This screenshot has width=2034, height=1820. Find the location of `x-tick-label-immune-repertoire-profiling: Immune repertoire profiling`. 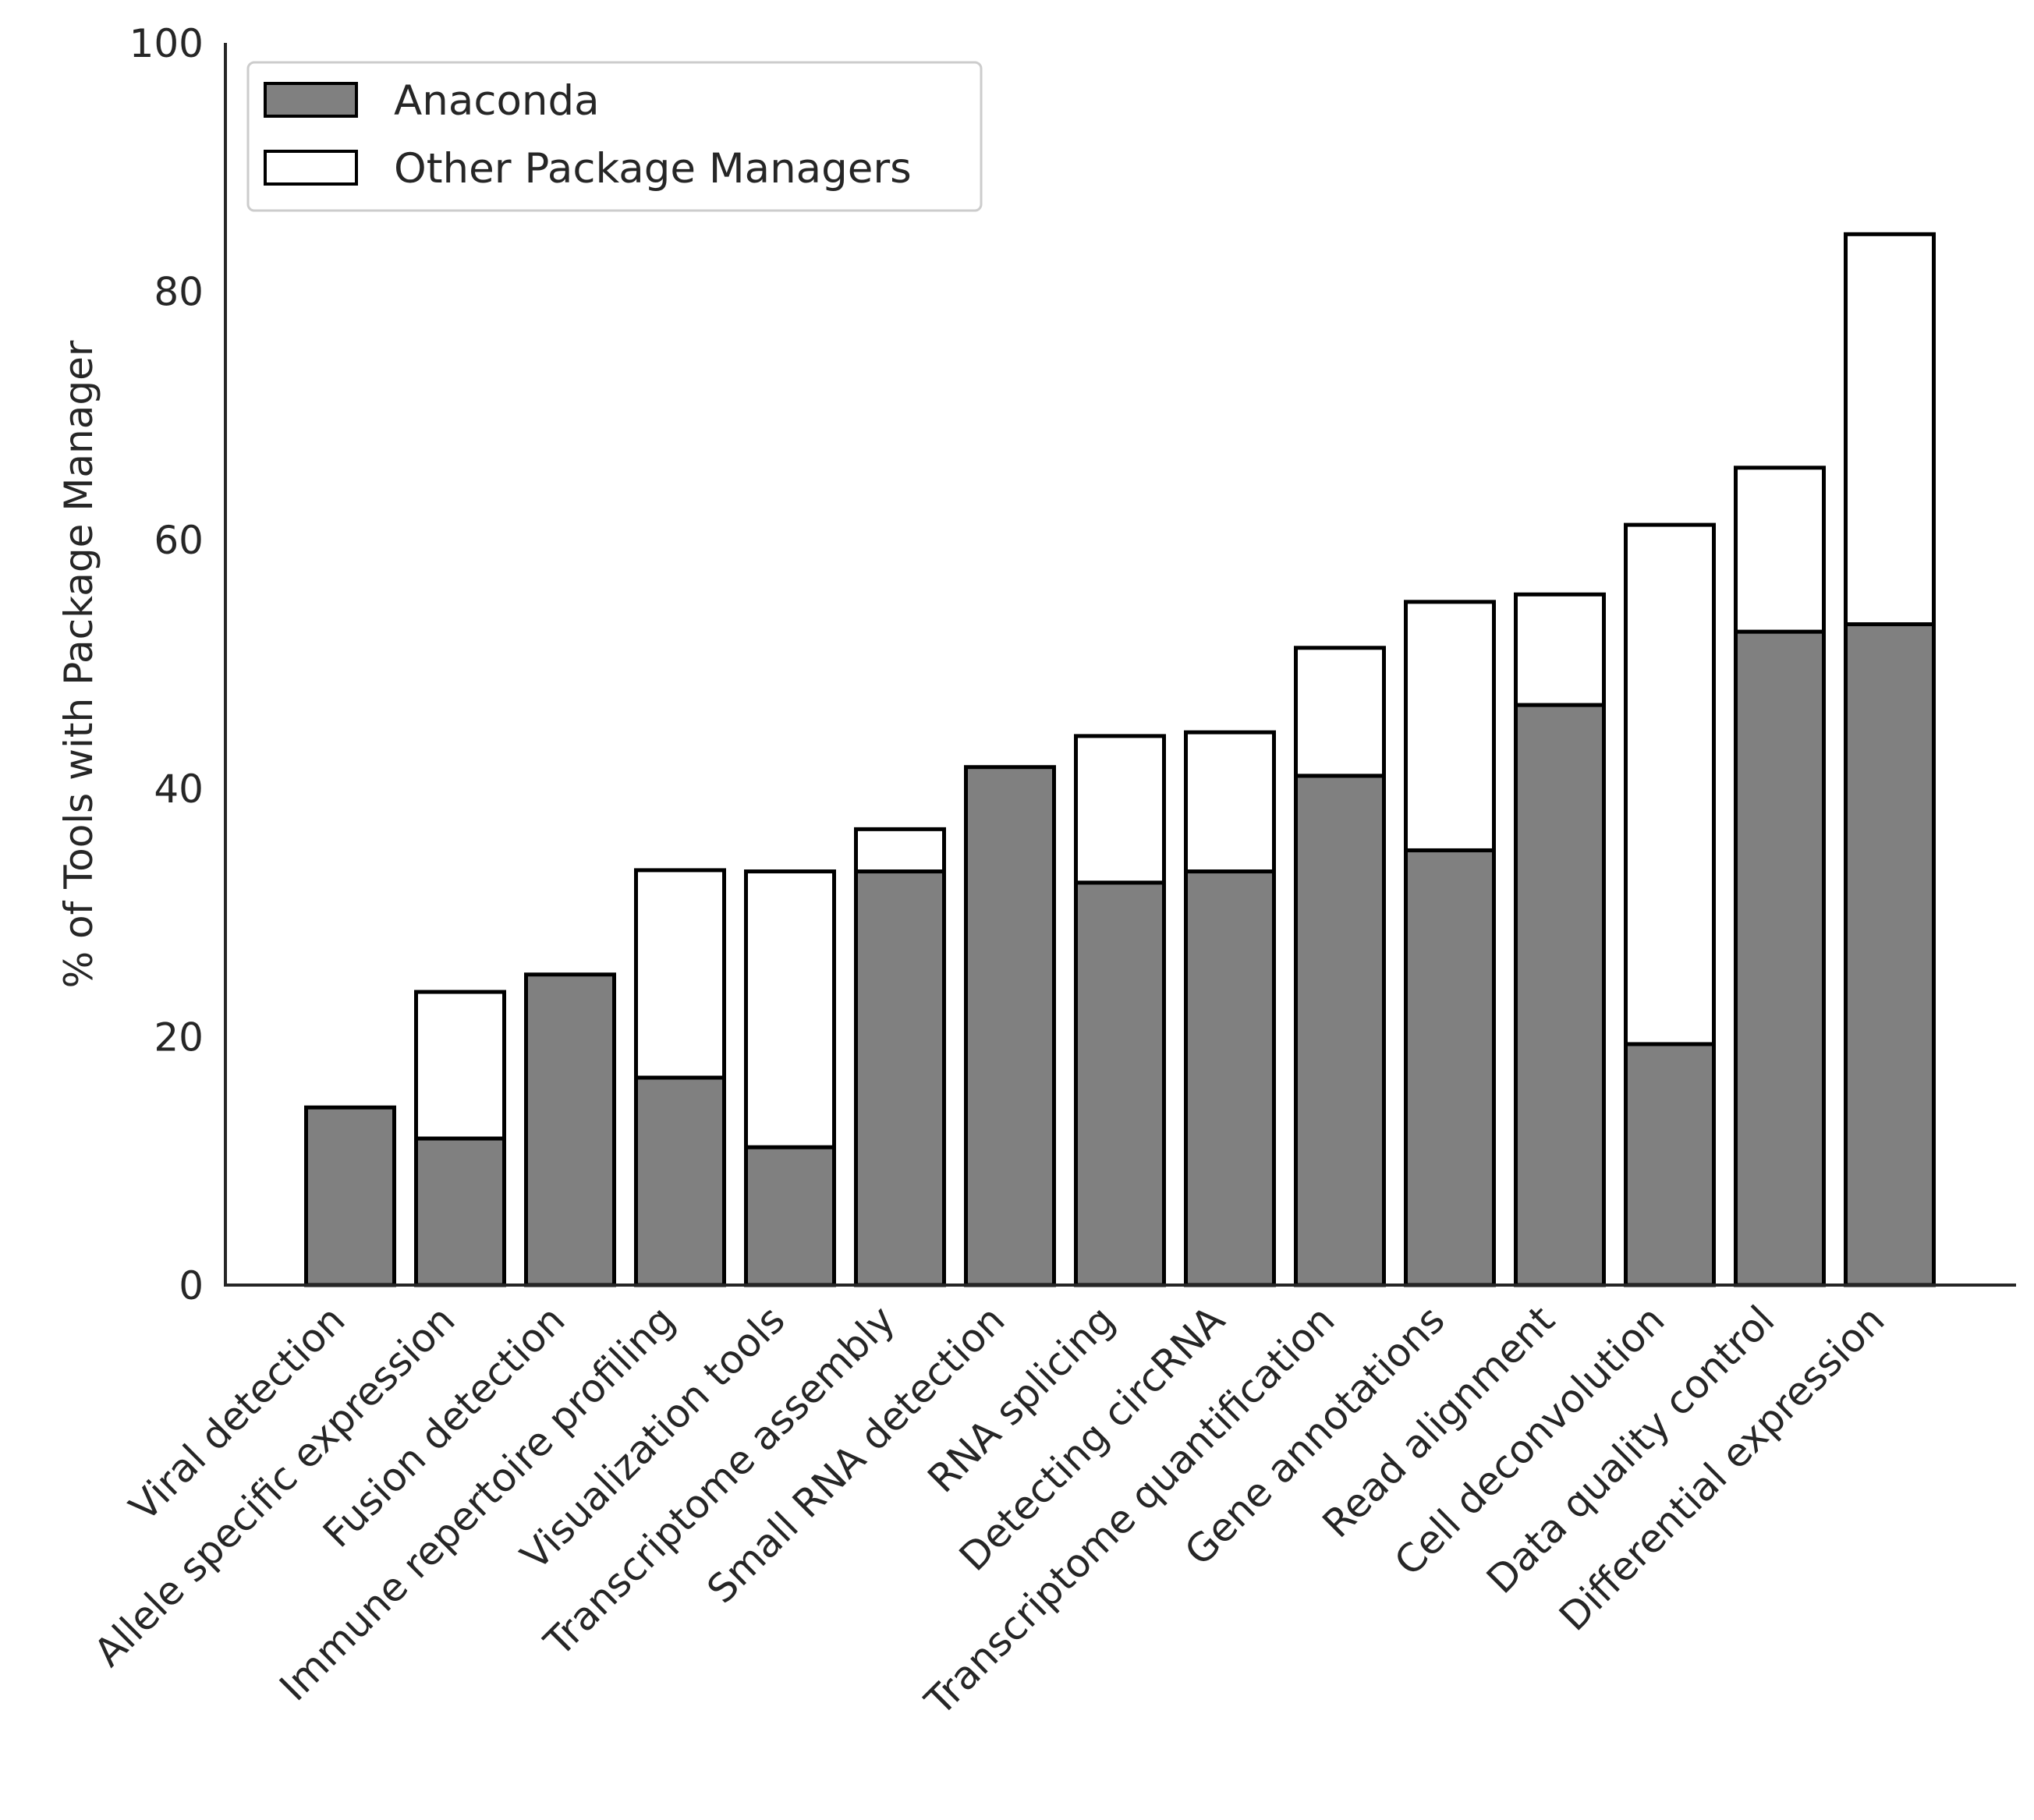

x-tick-label-immune-repertoire-profiling: Immune repertoire profiling is located at coordinates (477, 1503).